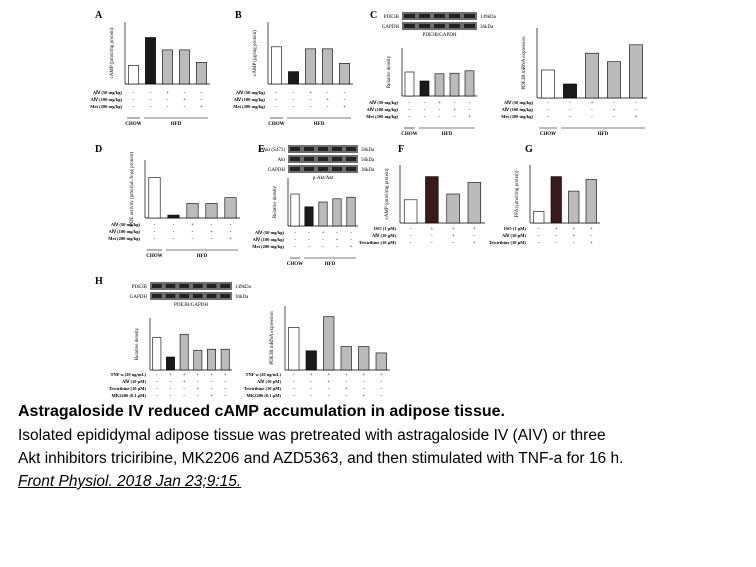 The image size is (756, 567). What do you see at coordinates (373, 15) in the screenshot?
I see `panel-letter: C` at bounding box center [373, 15].